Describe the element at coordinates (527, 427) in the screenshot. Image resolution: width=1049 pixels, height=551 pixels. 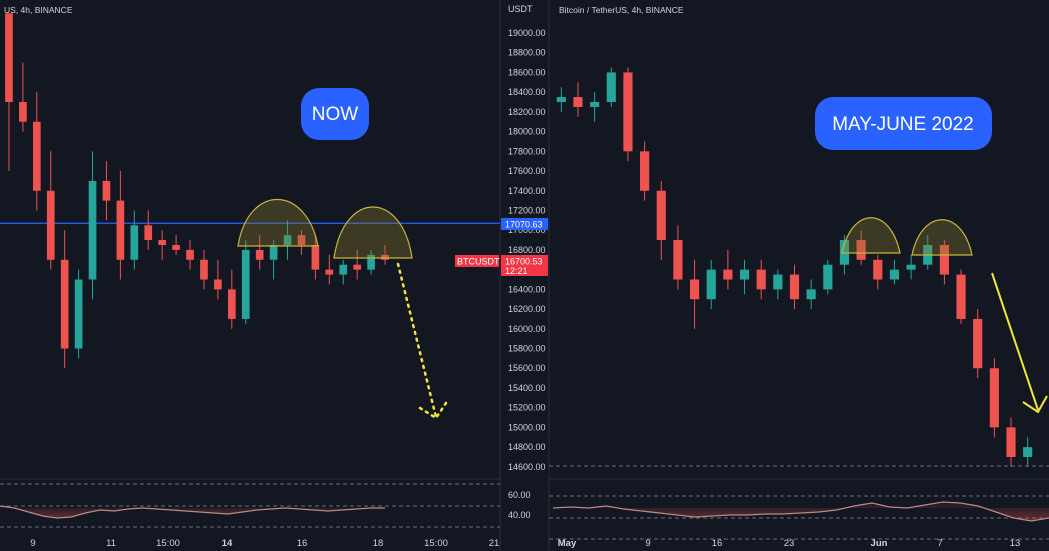
I see `price-tick: 15000.00` at that location.